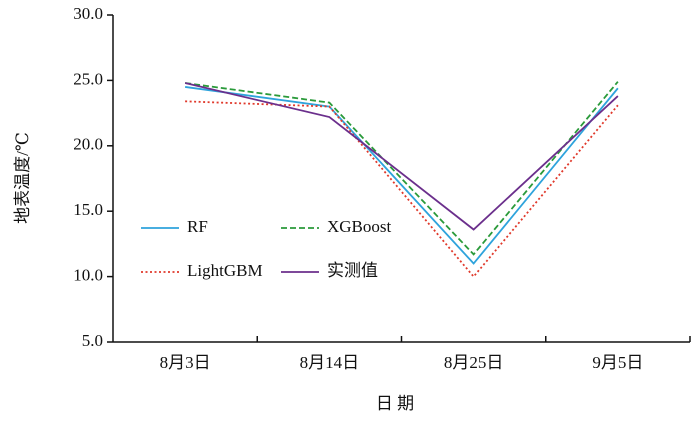  Describe the element at coordinates (88, 13) in the screenshot. I see `y-tick-label: 30.0` at that location.